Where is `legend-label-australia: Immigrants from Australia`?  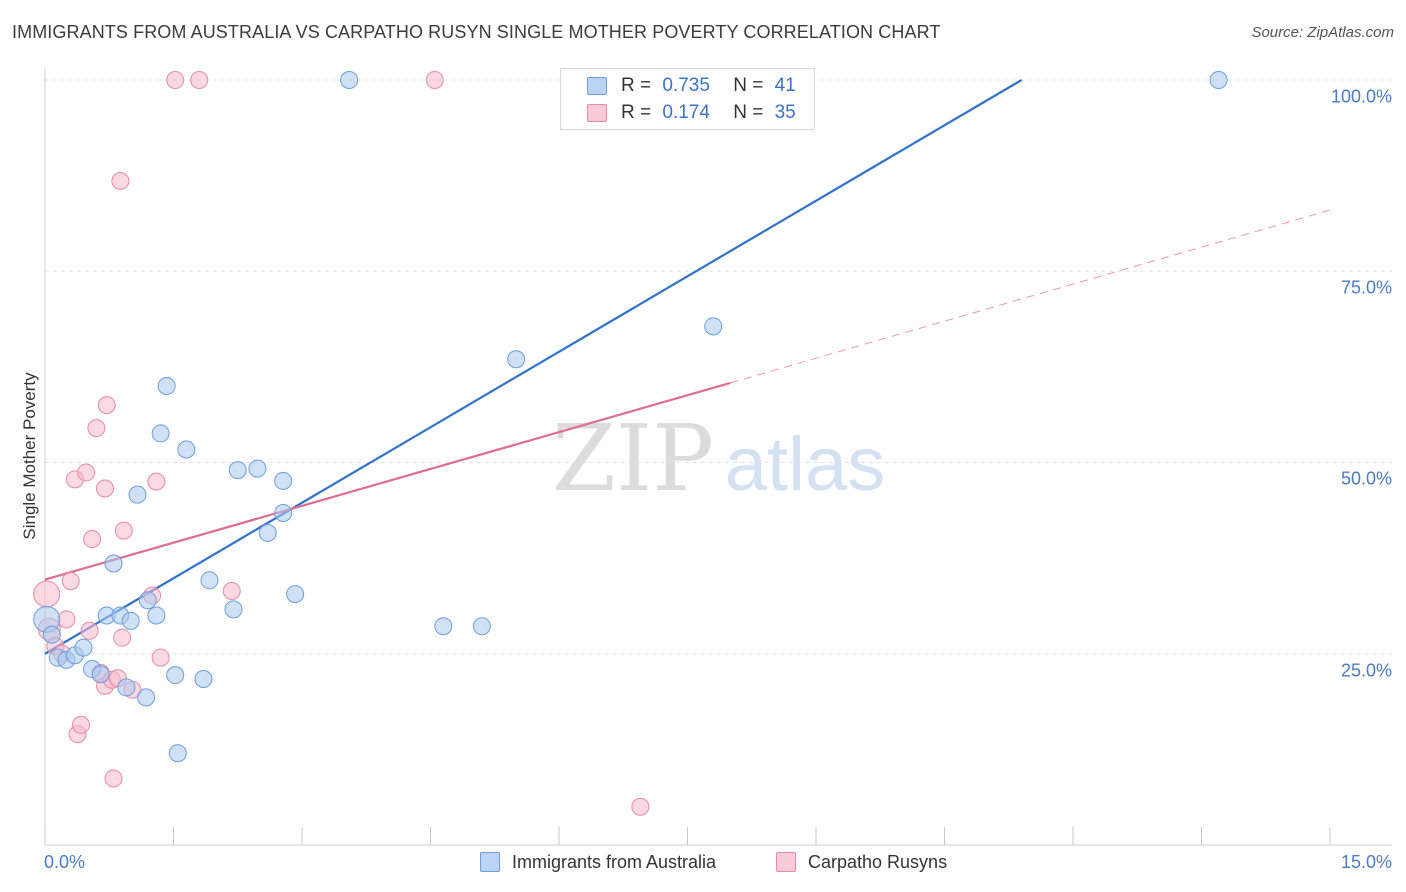 legend-label-australia: Immigrants from Australia is located at coordinates (614, 862).